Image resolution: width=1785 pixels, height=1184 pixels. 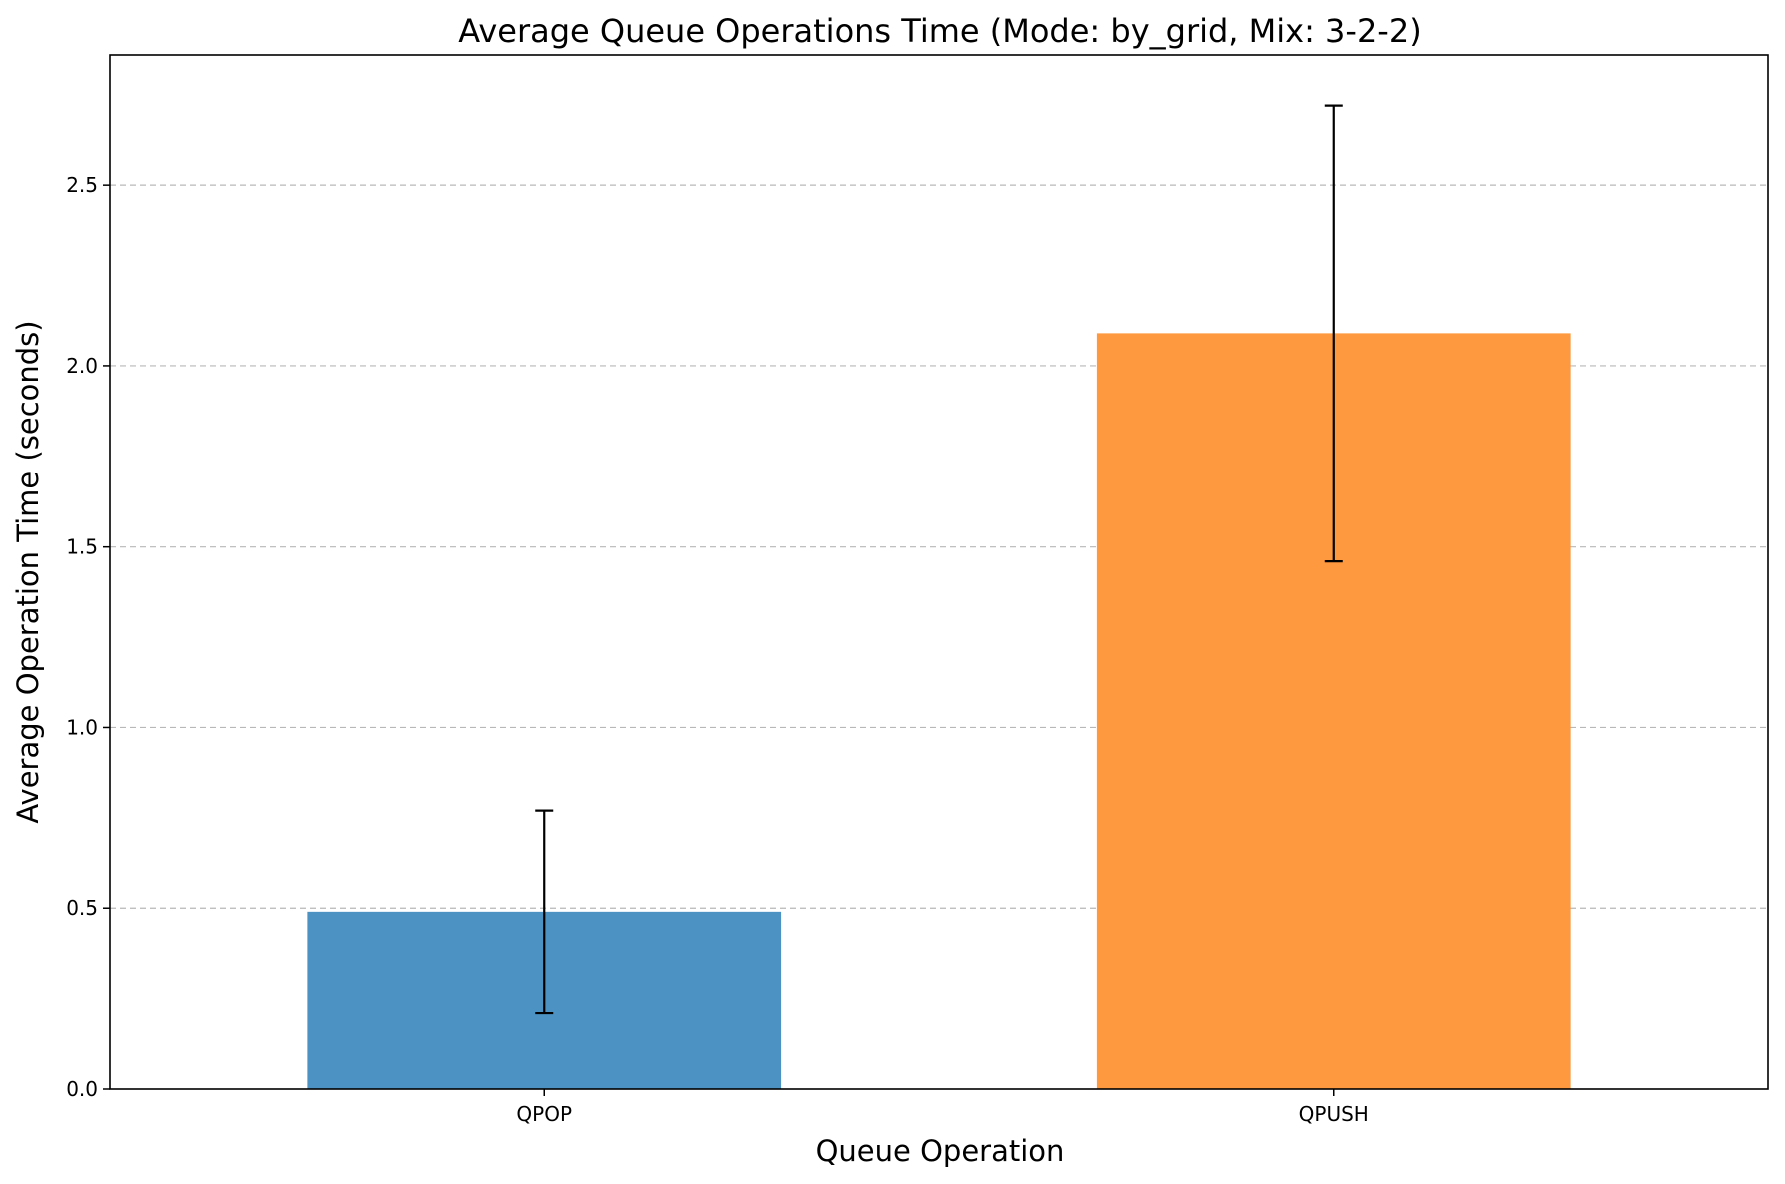 I want to click on y-tick-label: 2.5, so click(x=82, y=185).